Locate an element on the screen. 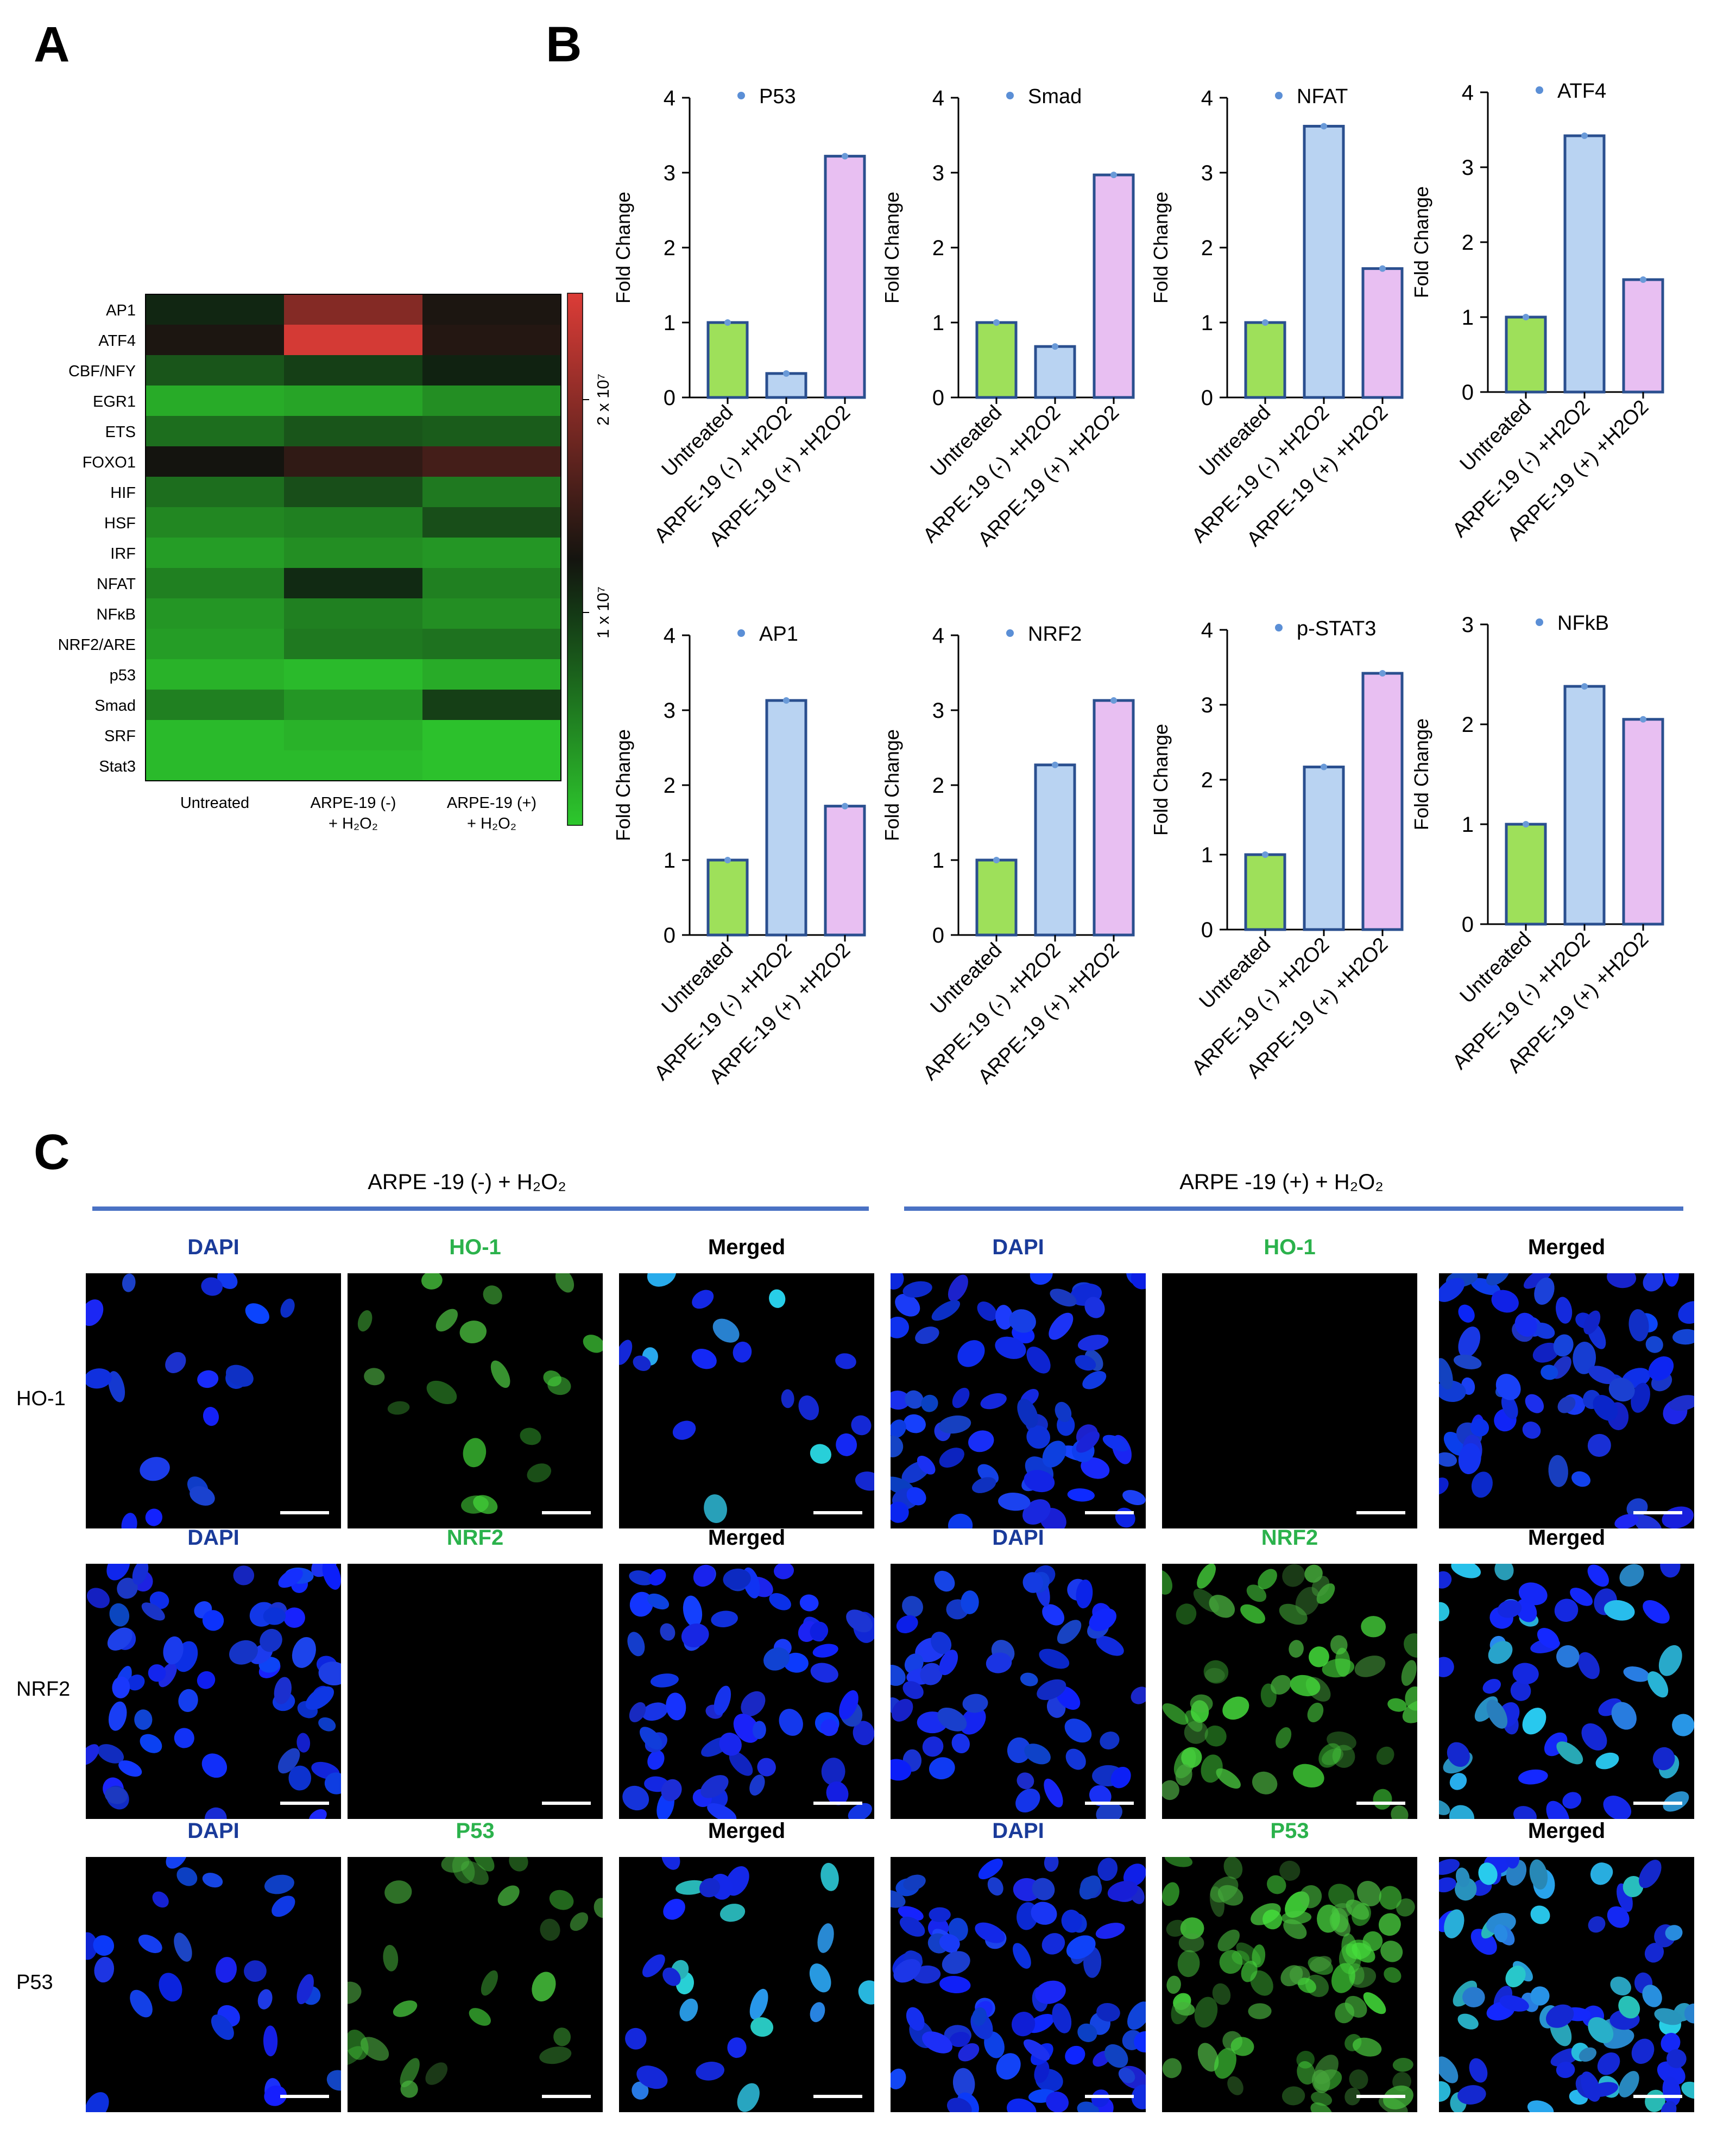 Image resolution: width=1736 pixels, height=2148 pixels. y-tick-label: 4 is located at coordinates (1468, 93).